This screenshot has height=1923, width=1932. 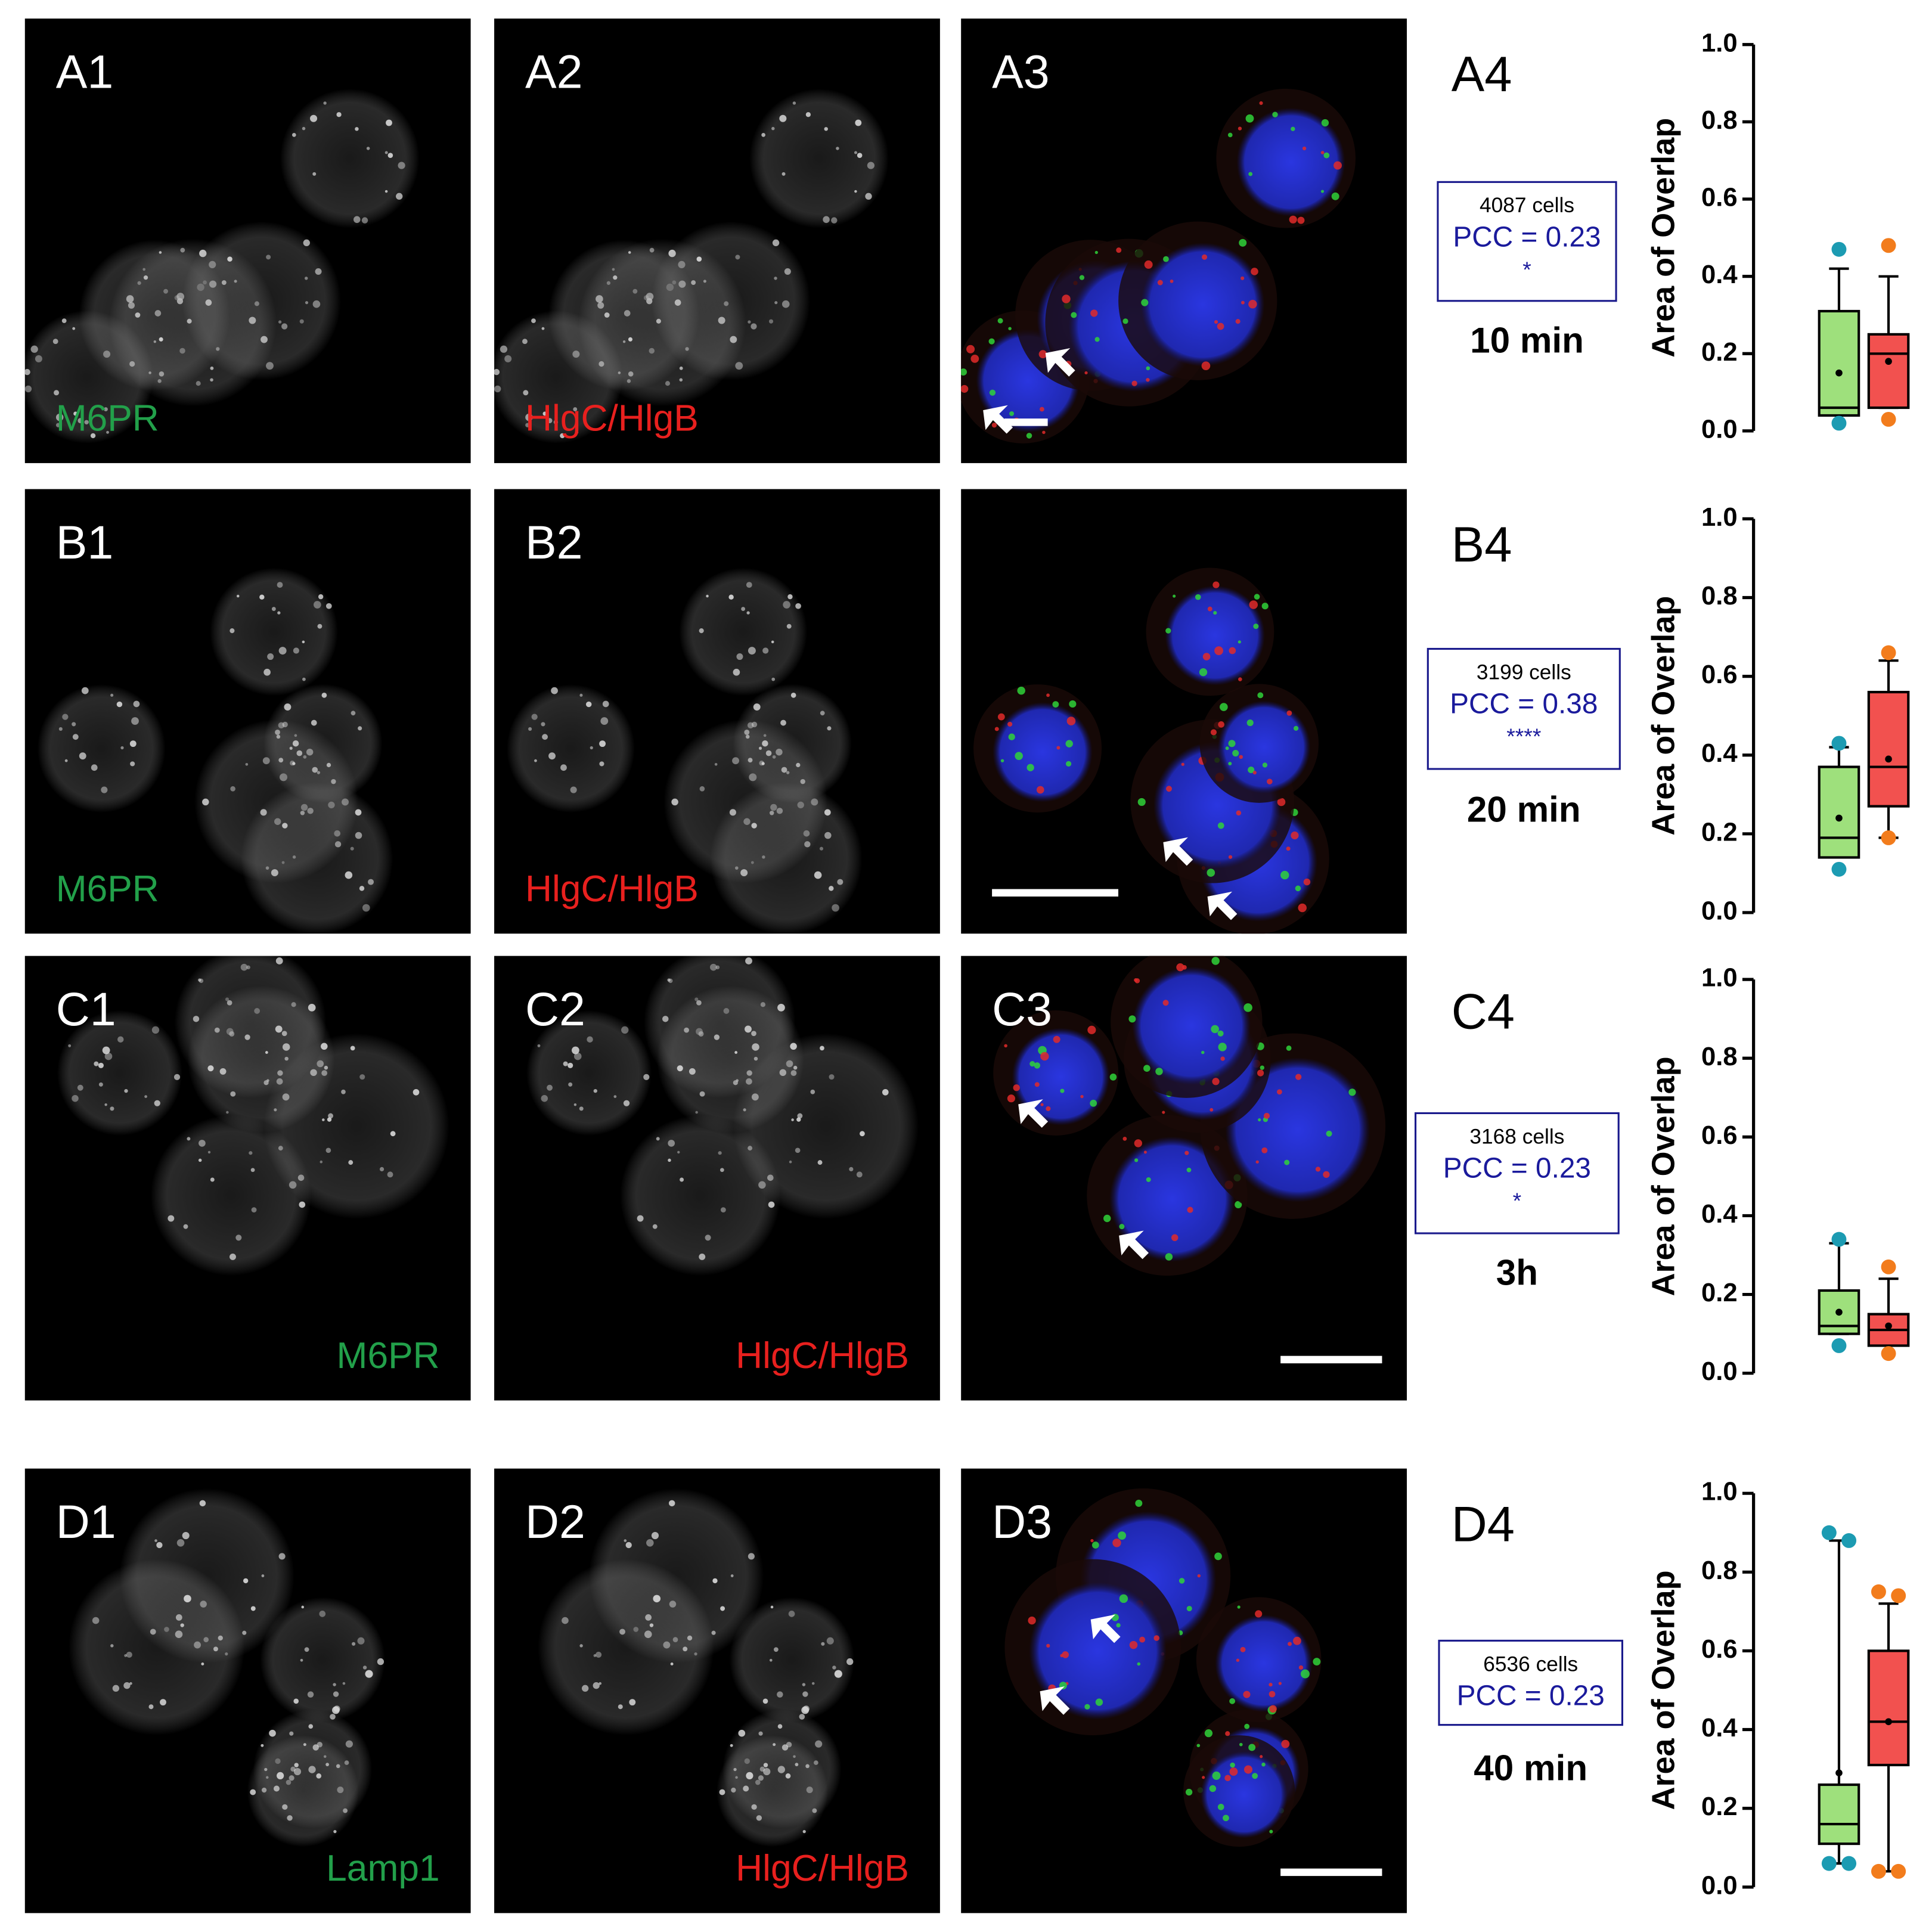 What do you see at coordinates (1531, 1696) in the screenshot?
I see `pcc: PCC = 0.23` at bounding box center [1531, 1696].